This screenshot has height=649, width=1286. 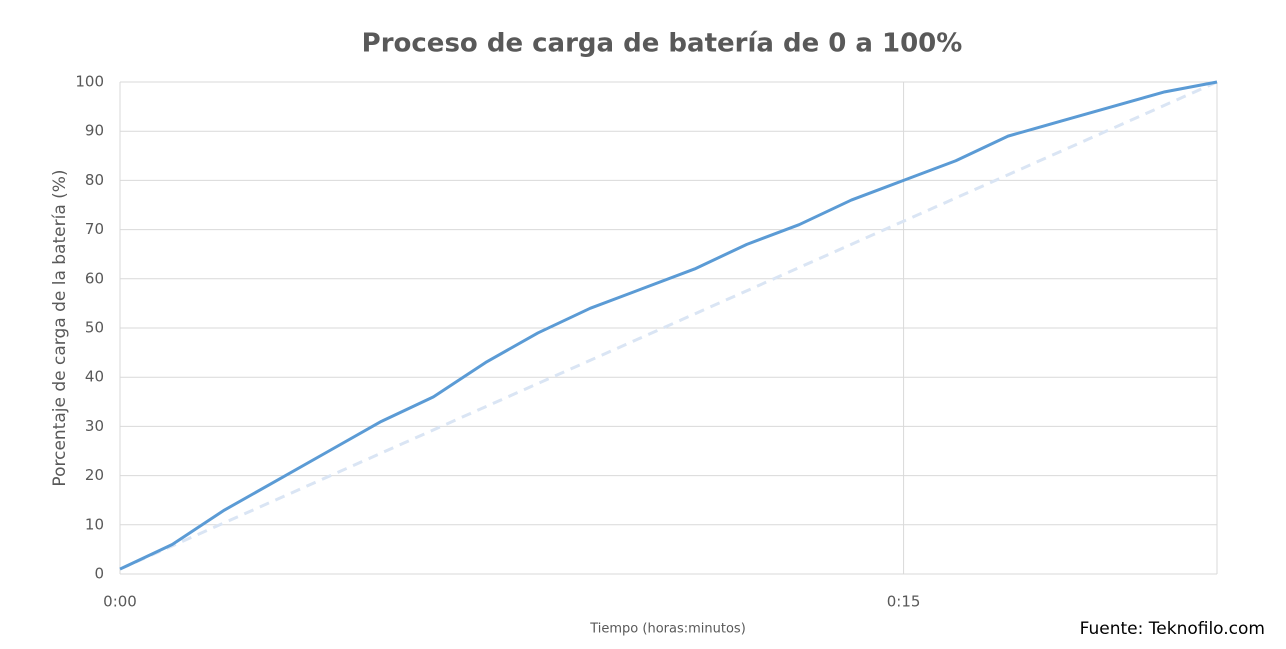 I want to click on y-tick-label: 10, so click(x=94, y=524).